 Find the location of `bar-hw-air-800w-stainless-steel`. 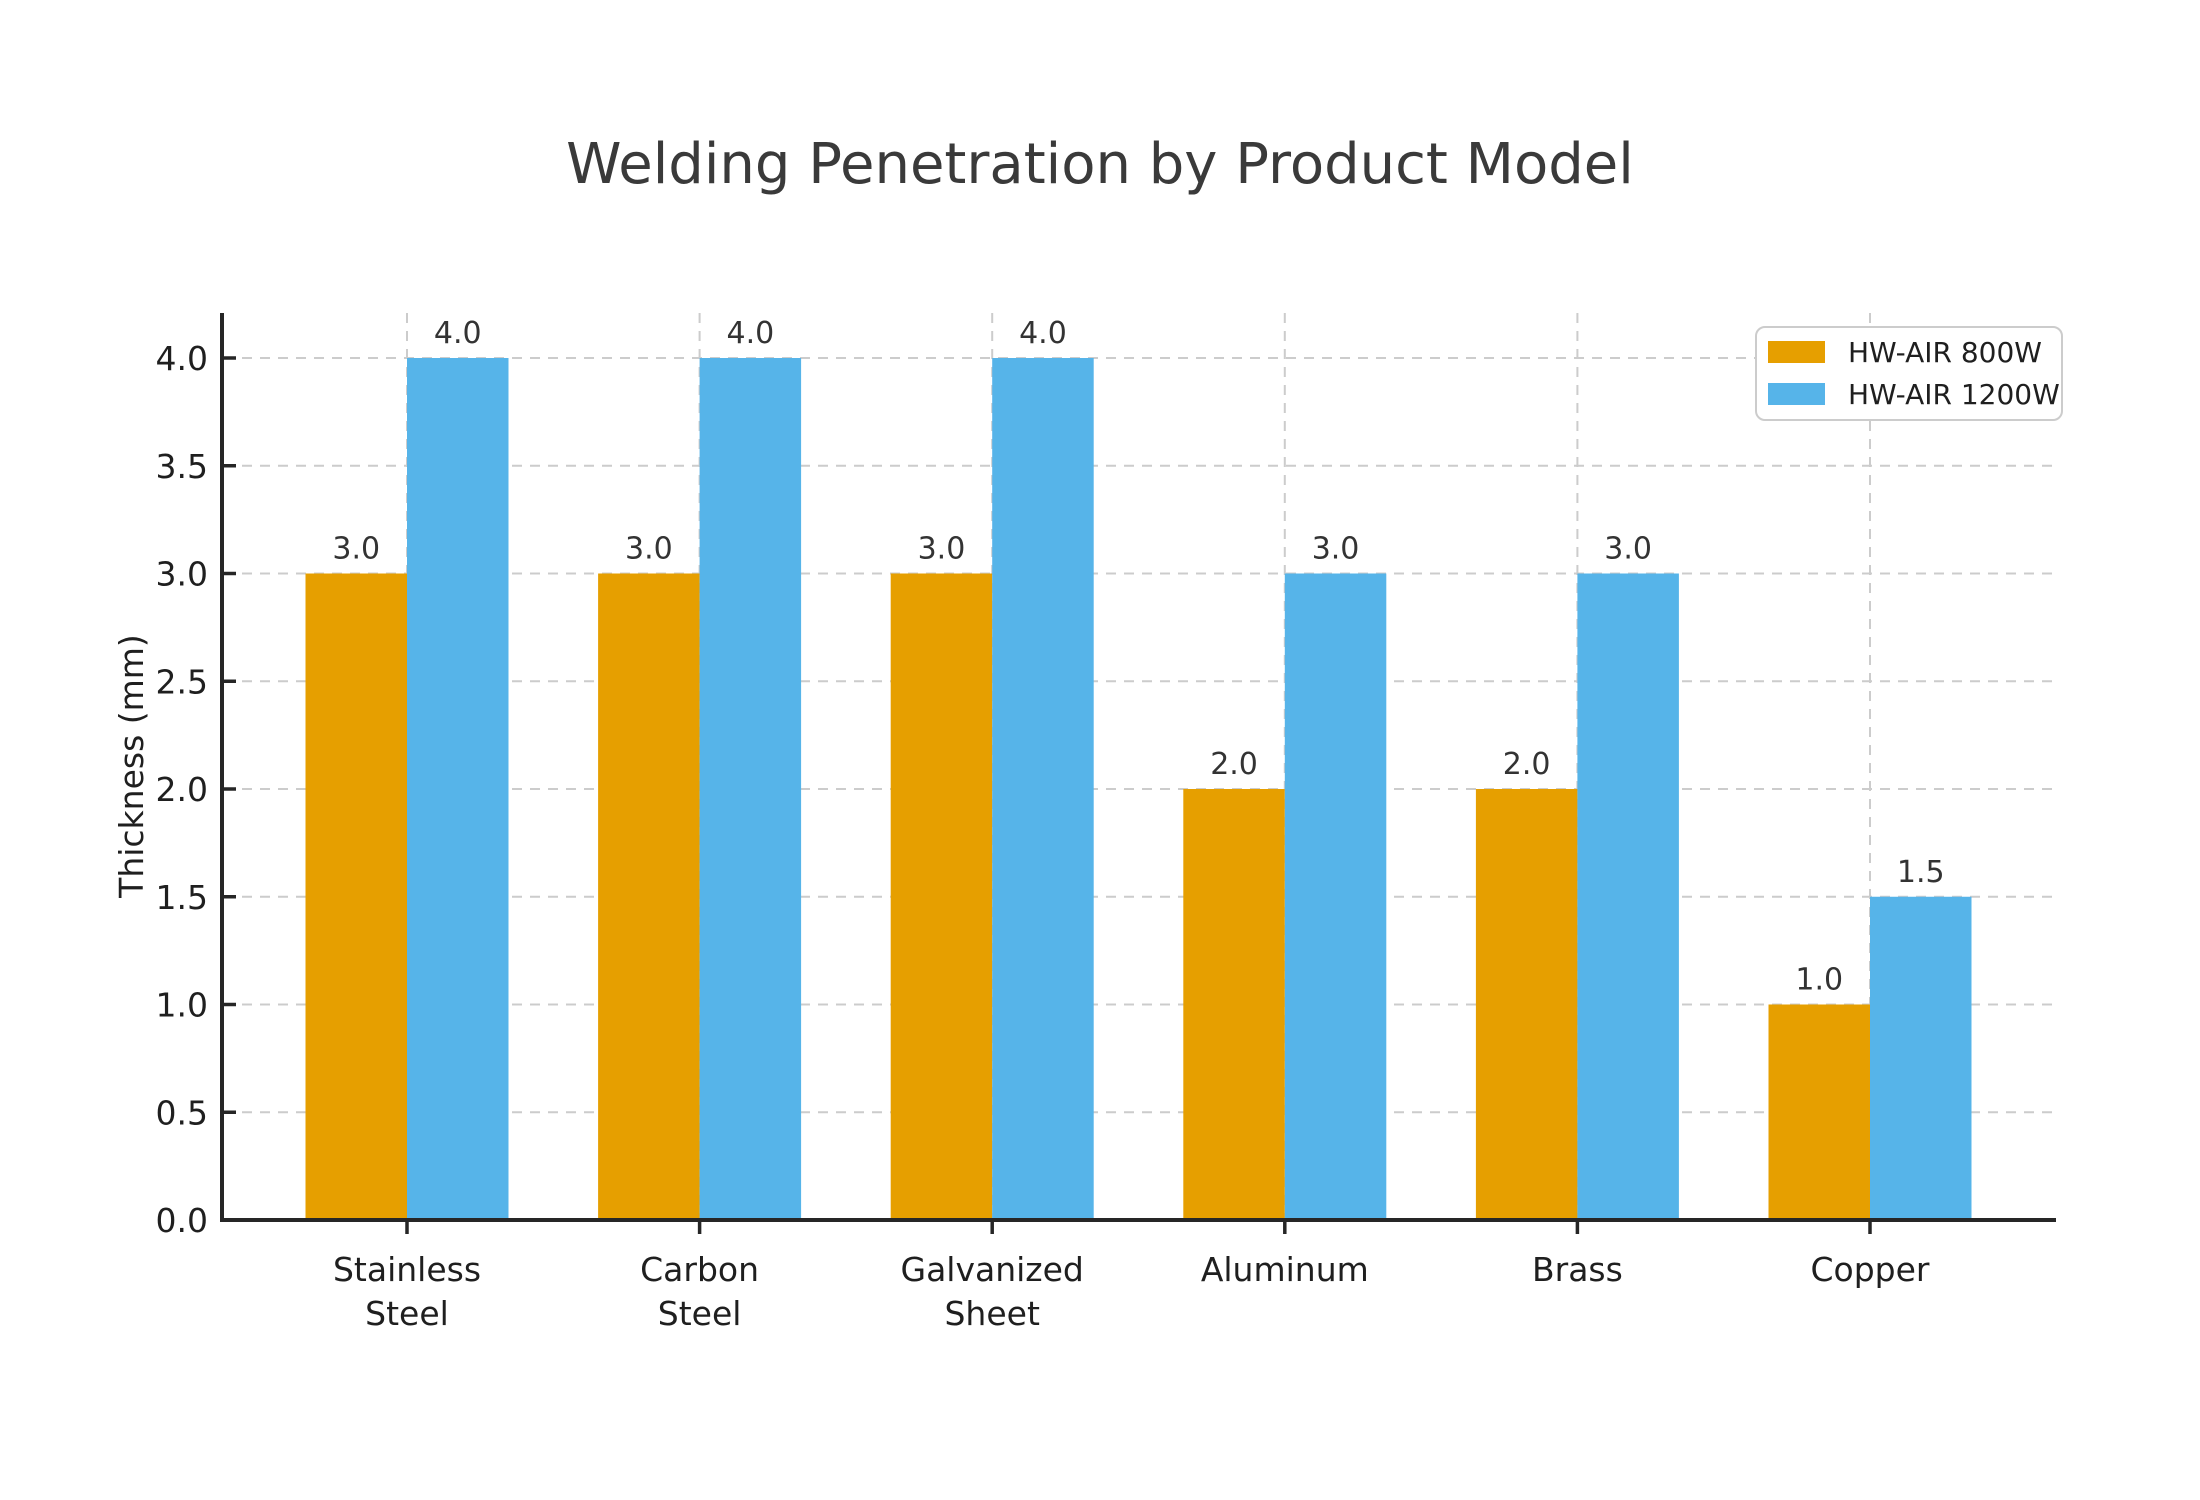

bar-hw-air-800w-stainless-steel is located at coordinates (356, 896).